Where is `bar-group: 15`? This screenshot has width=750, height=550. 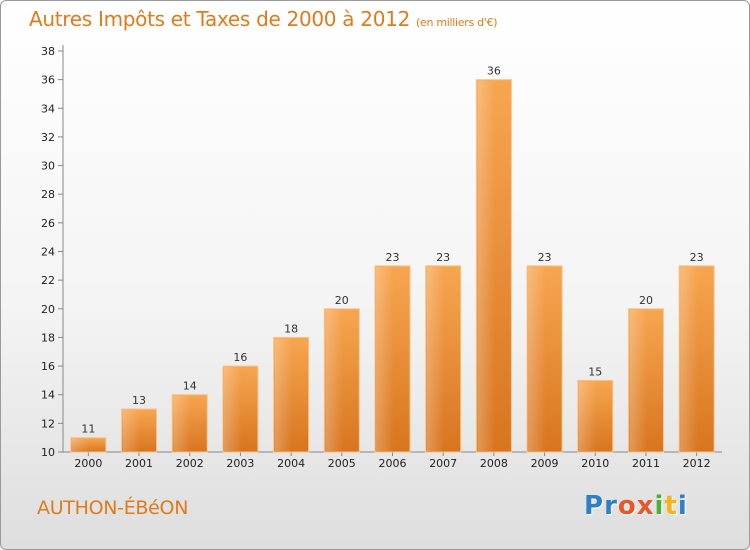
bar-group: 15 is located at coordinates (595, 409).